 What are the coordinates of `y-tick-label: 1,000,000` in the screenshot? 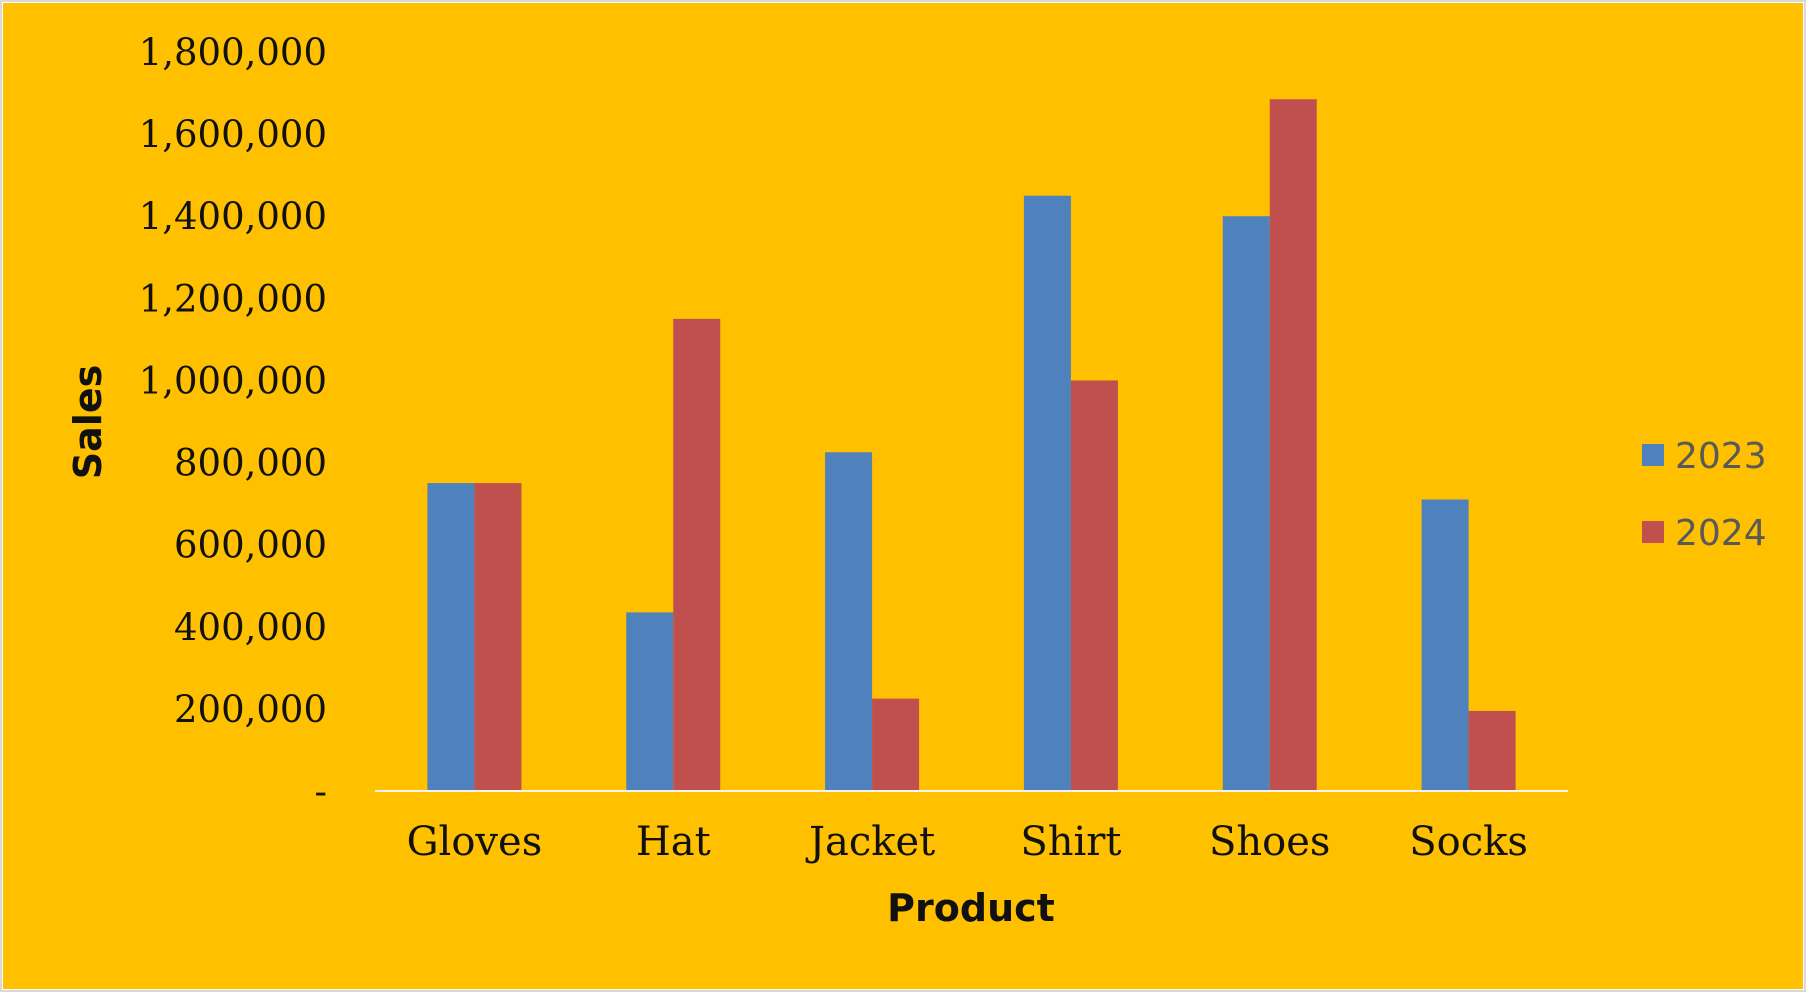 It's located at (233, 380).